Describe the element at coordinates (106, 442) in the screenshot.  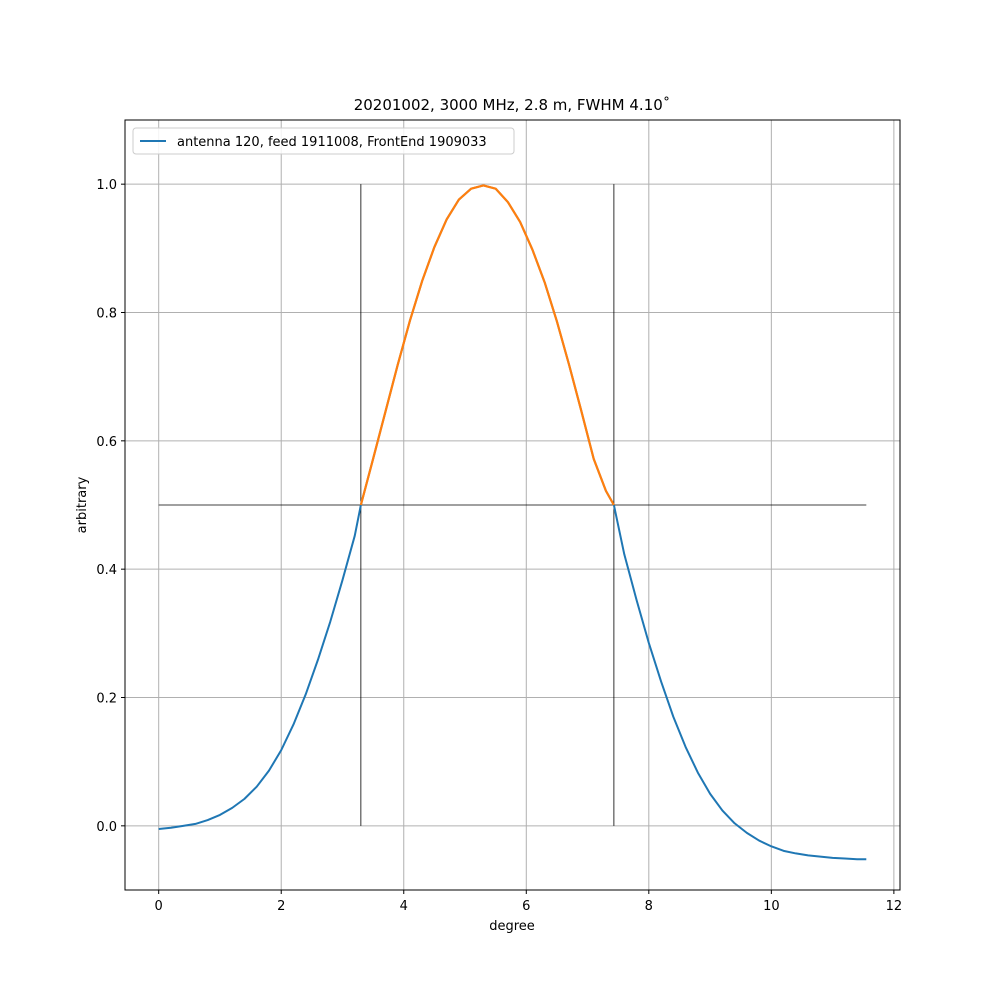
I see `y-tick-label: 0.6` at that location.